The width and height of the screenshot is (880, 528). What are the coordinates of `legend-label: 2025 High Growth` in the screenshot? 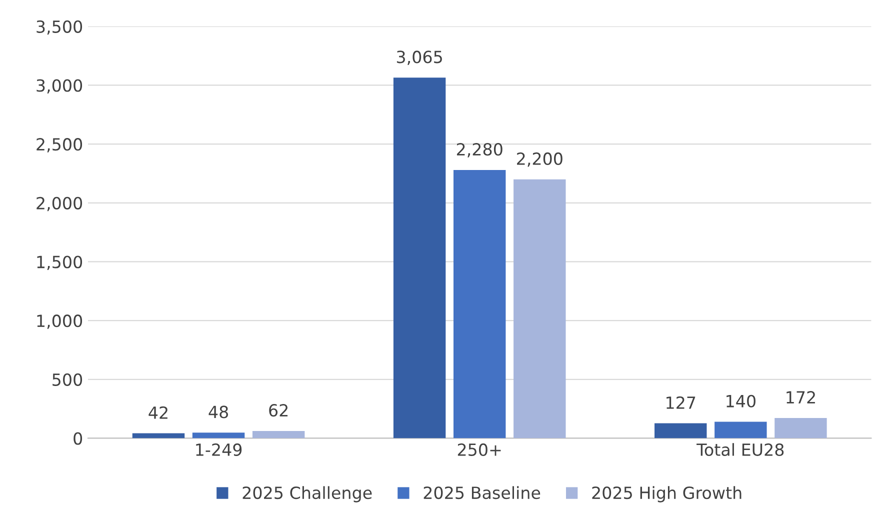 It's located at (667, 494).